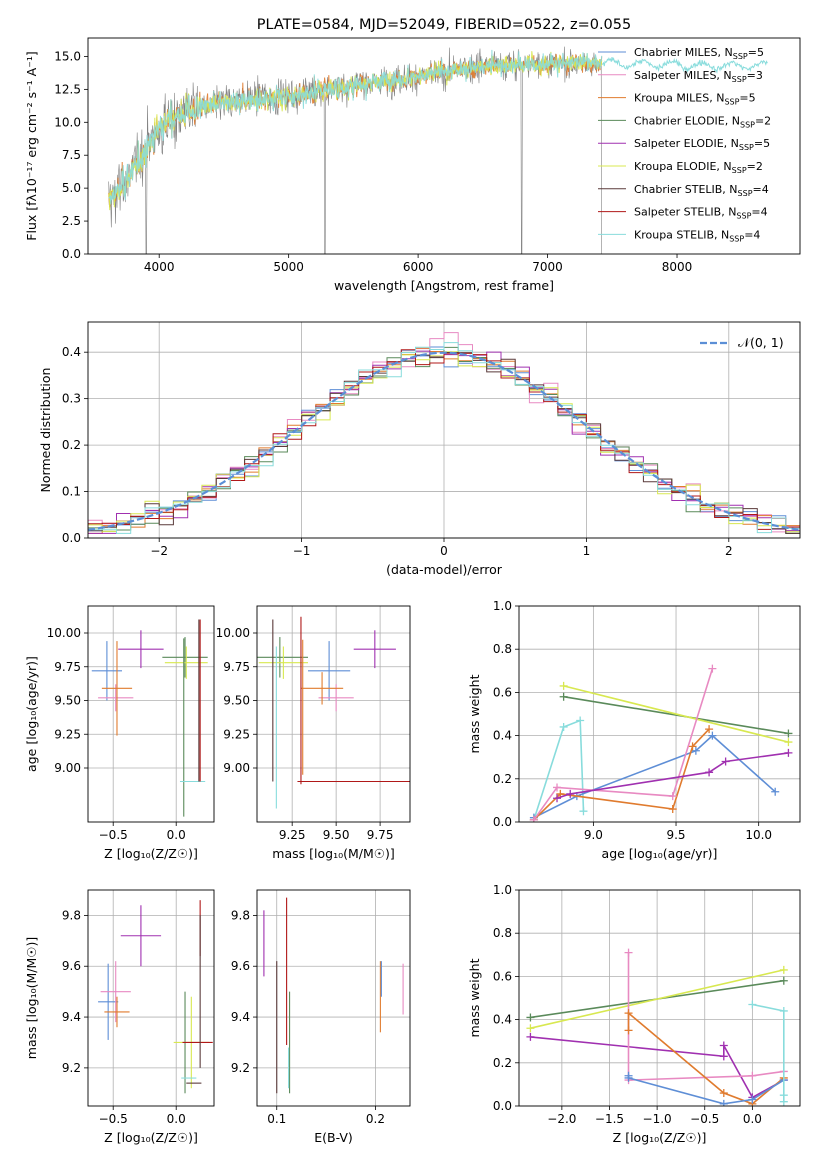  What do you see at coordinates (657, 1119) in the screenshot?
I see `x-tick-label: −1.0` at bounding box center [657, 1119].